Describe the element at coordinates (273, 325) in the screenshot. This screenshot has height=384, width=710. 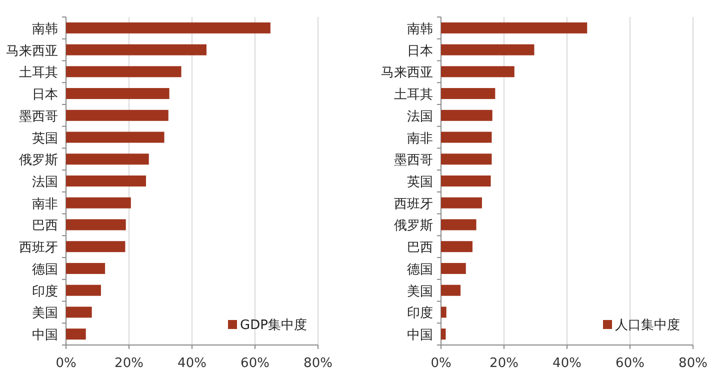
I see `legend-label: GDP集中度` at that location.